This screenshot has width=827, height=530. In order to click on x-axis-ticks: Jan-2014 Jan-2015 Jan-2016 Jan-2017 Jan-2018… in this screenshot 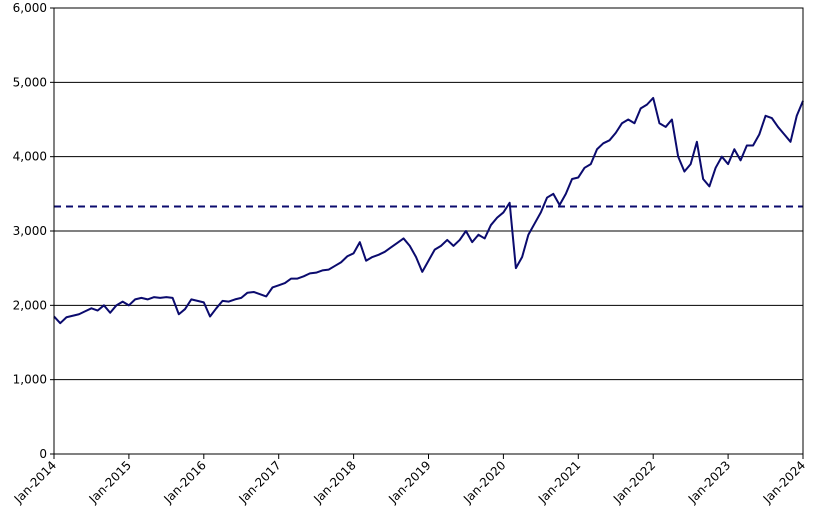, I will do `click(409, 480)`.